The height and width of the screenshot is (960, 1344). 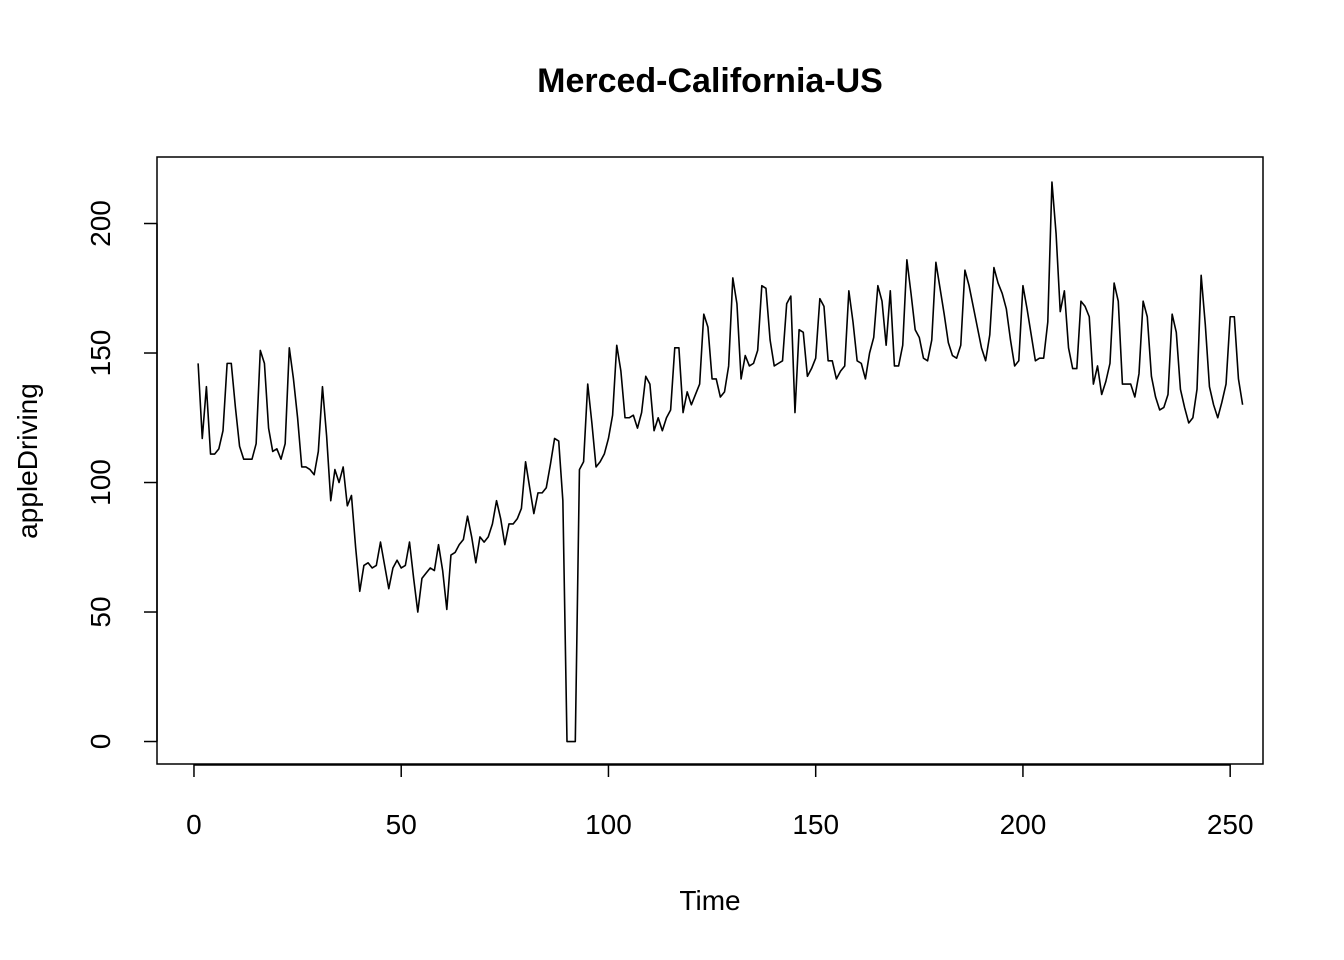 I want to click on x-tick-label: 200, so click(x=1023, y=824).